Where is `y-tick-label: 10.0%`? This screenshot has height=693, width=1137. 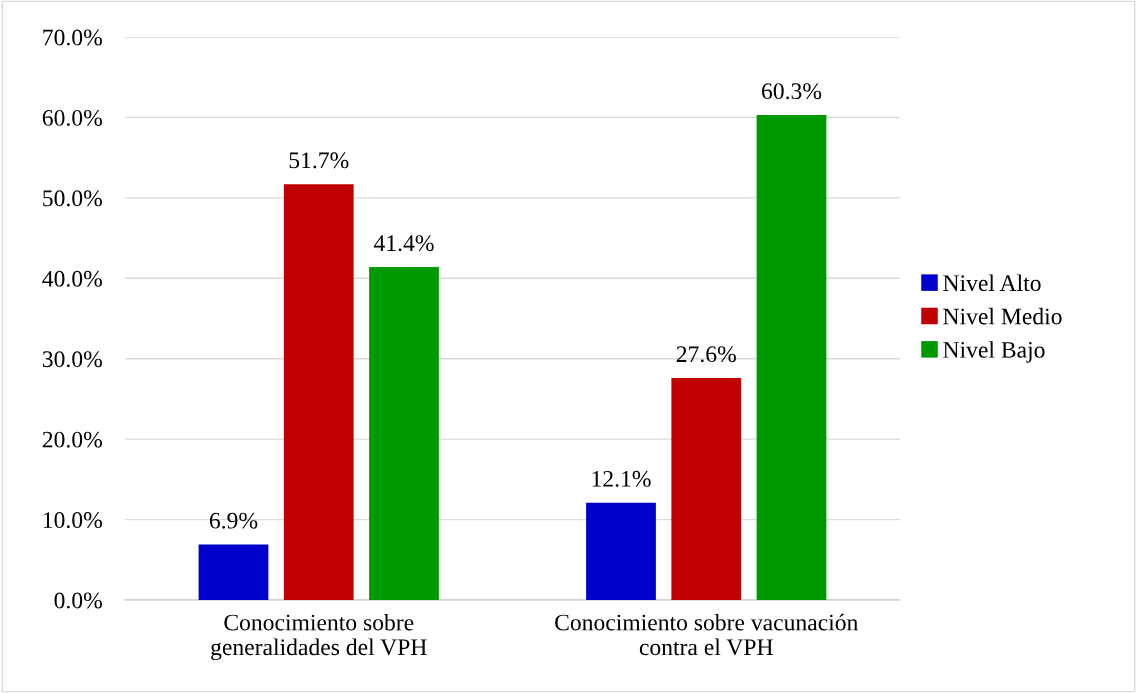
y-tick-label: 10.0% is located at coordinates (72, 520).